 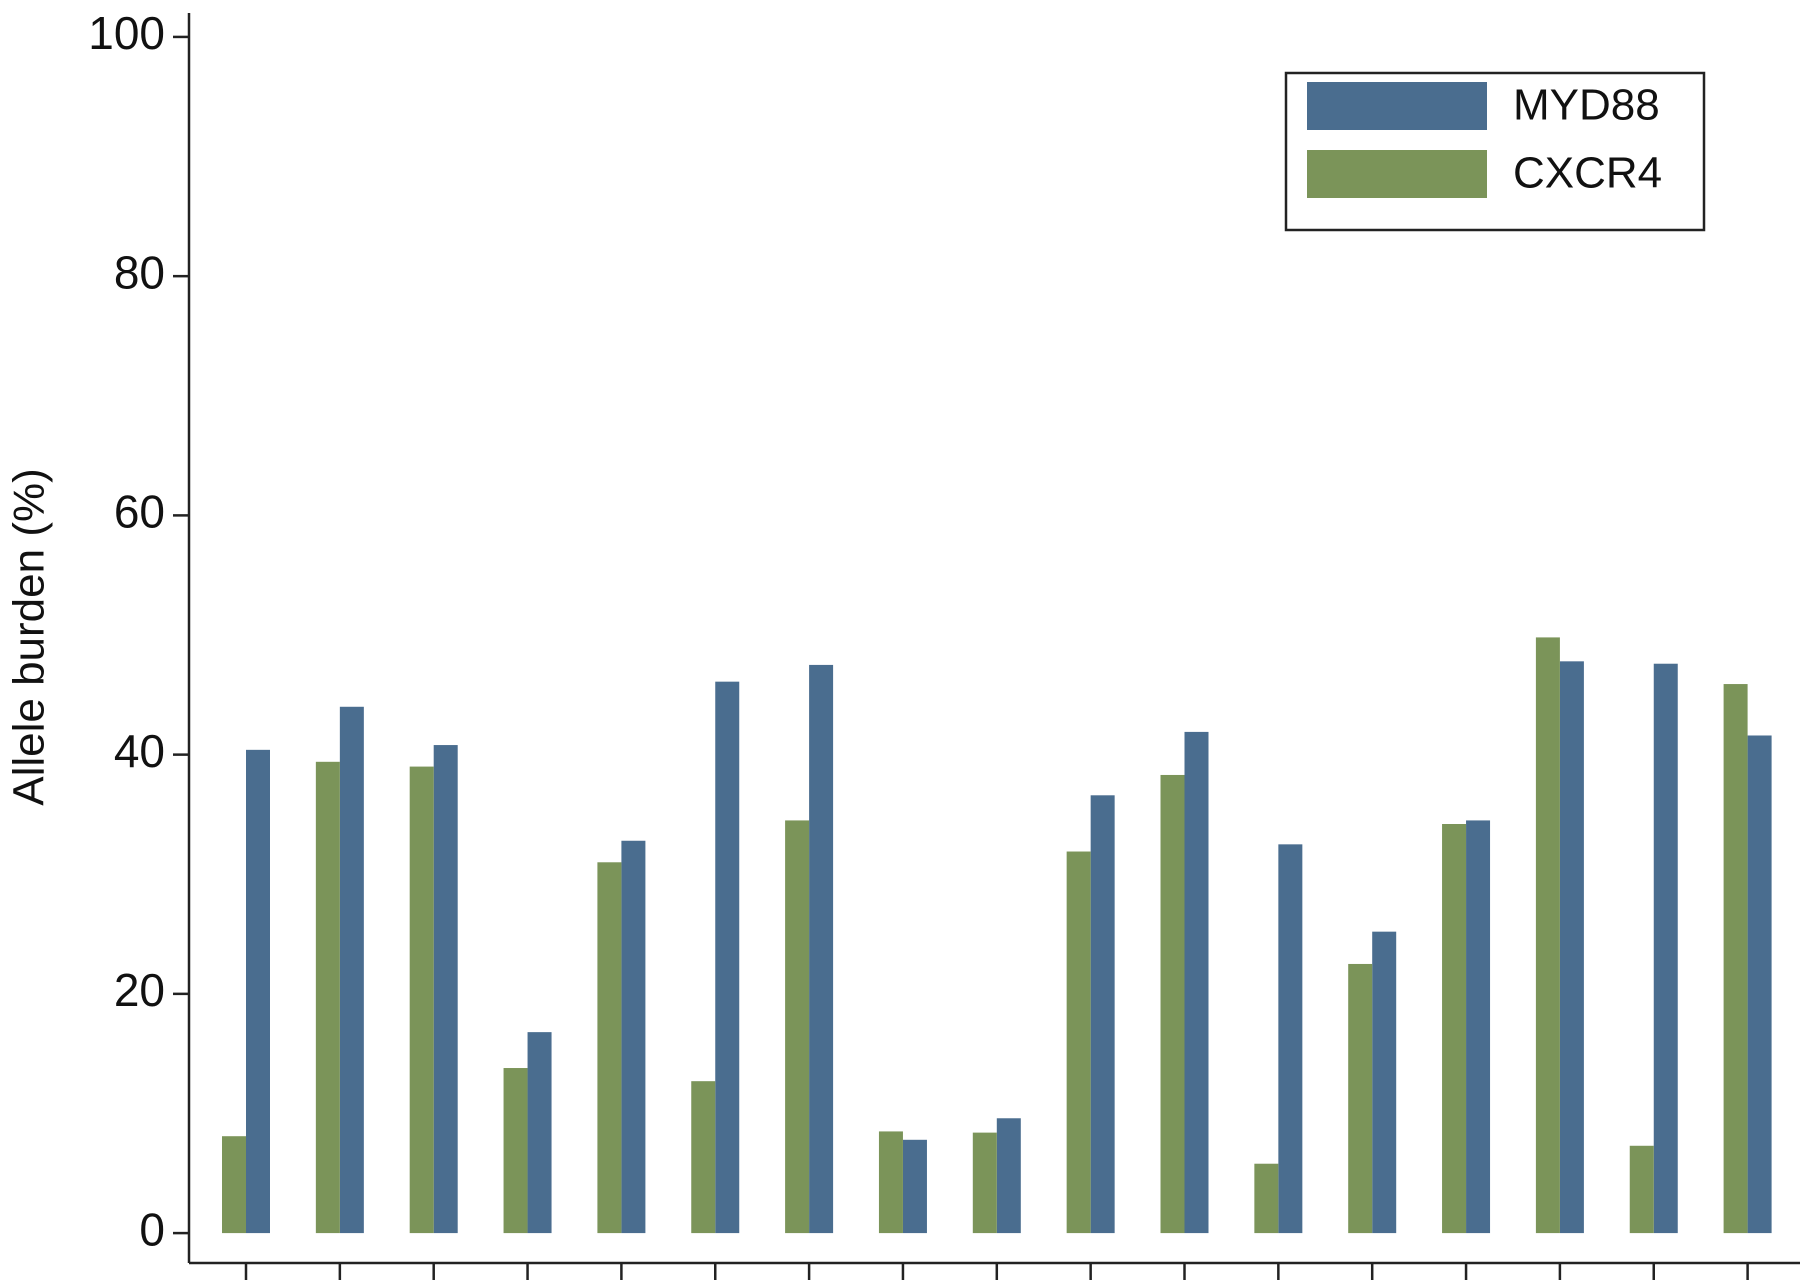 I want to click on legend-label: CXCR4, so click(x=1587, y=173).